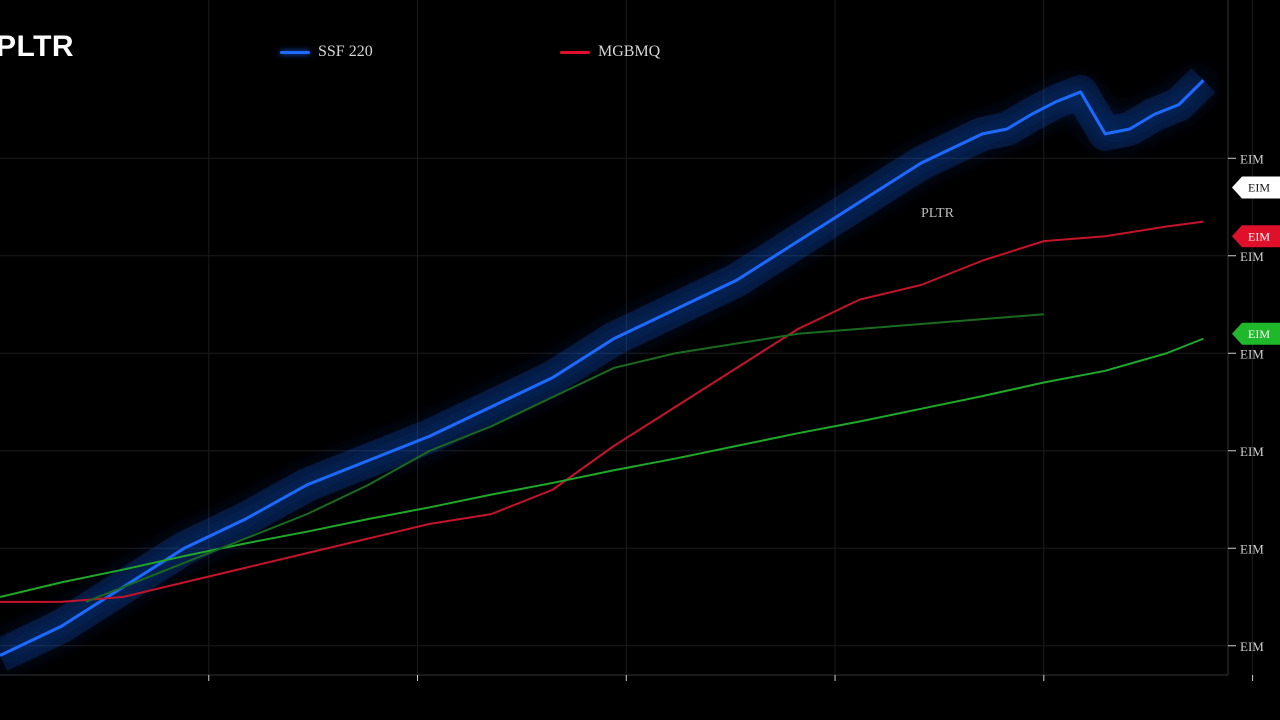  I want to click on legend-entry-mgbmq: MGBMQ, so click(610, 52).